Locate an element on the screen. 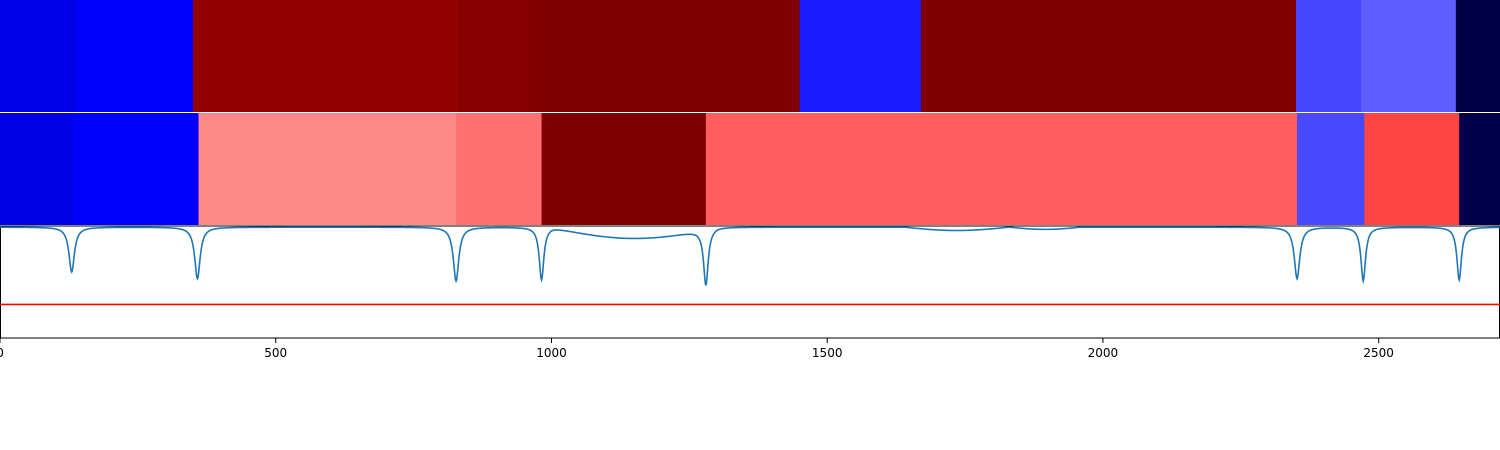 The height and width of the screenshot is (450, 1500). x-ticks: 0 500 1000 1500 2000 2500 is located at coordinates (697, 349).